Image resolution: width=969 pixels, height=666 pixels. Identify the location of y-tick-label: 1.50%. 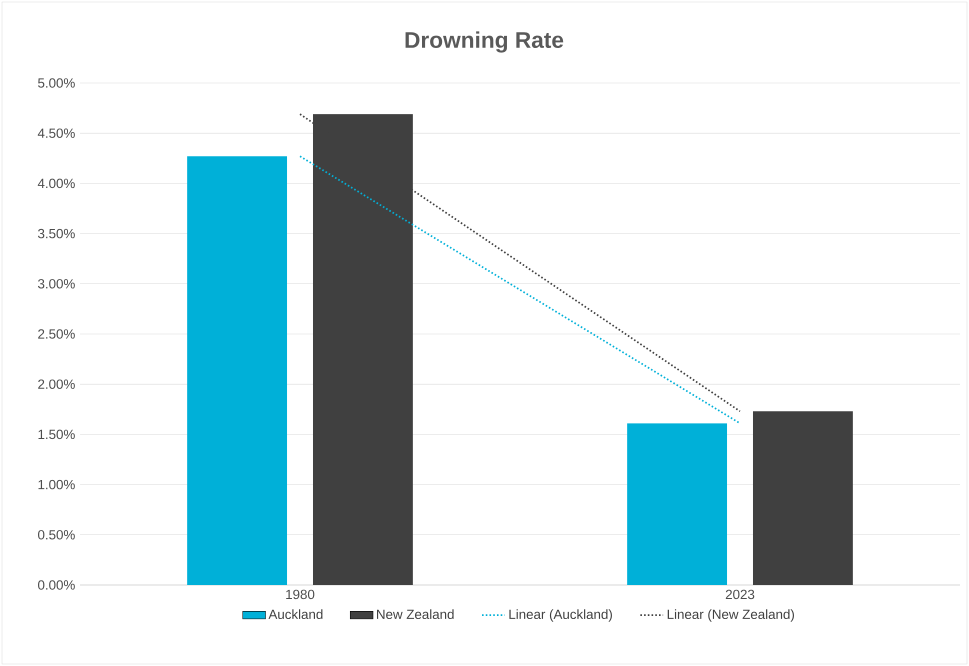
(56, 435).